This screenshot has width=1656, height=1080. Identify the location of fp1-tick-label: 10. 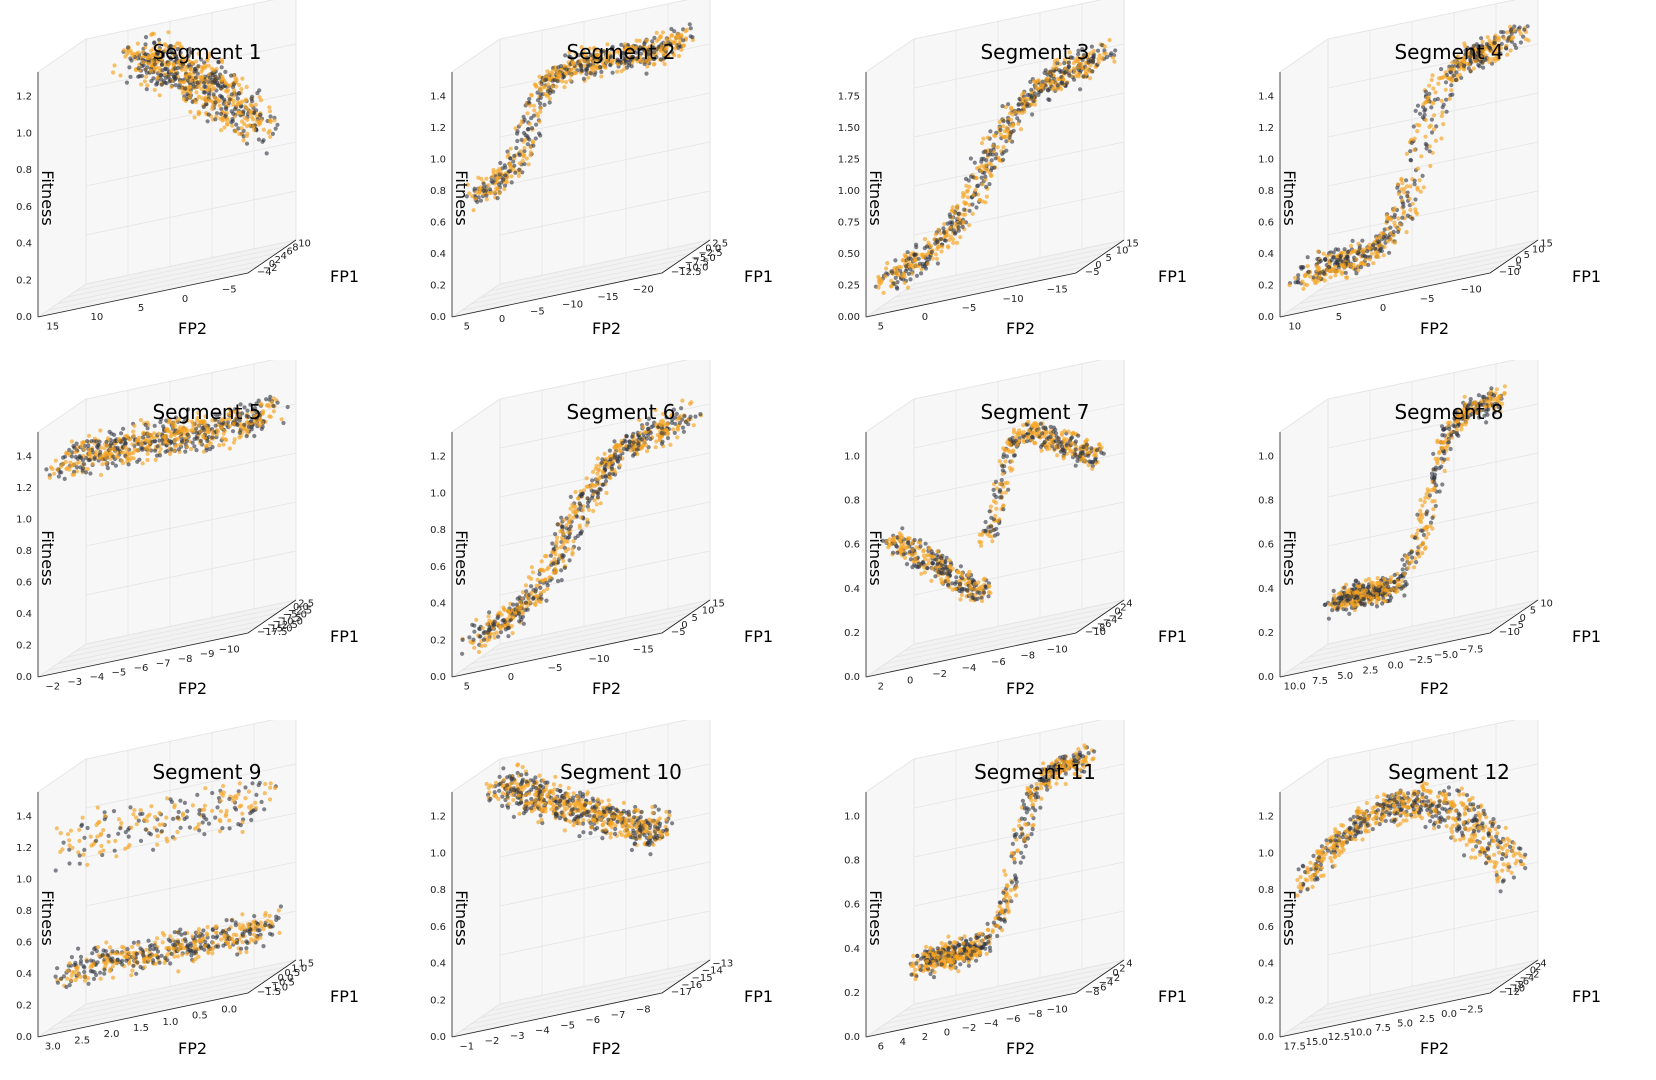
(1538, 249).